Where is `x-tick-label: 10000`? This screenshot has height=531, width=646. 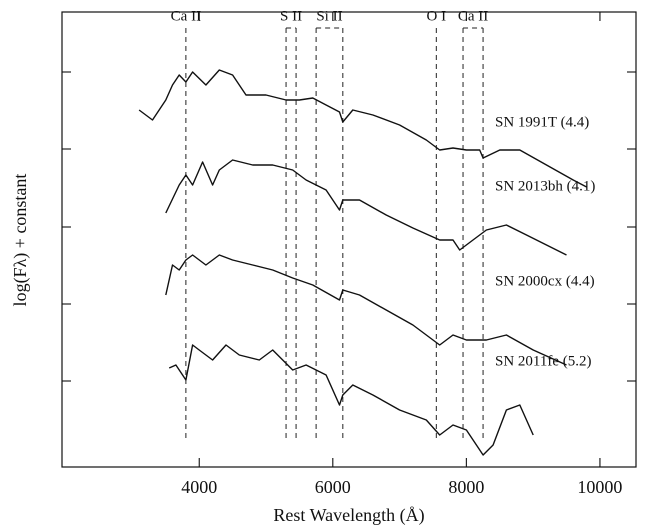
x-tick-label: 10000 is located at coordinates (599, 487).